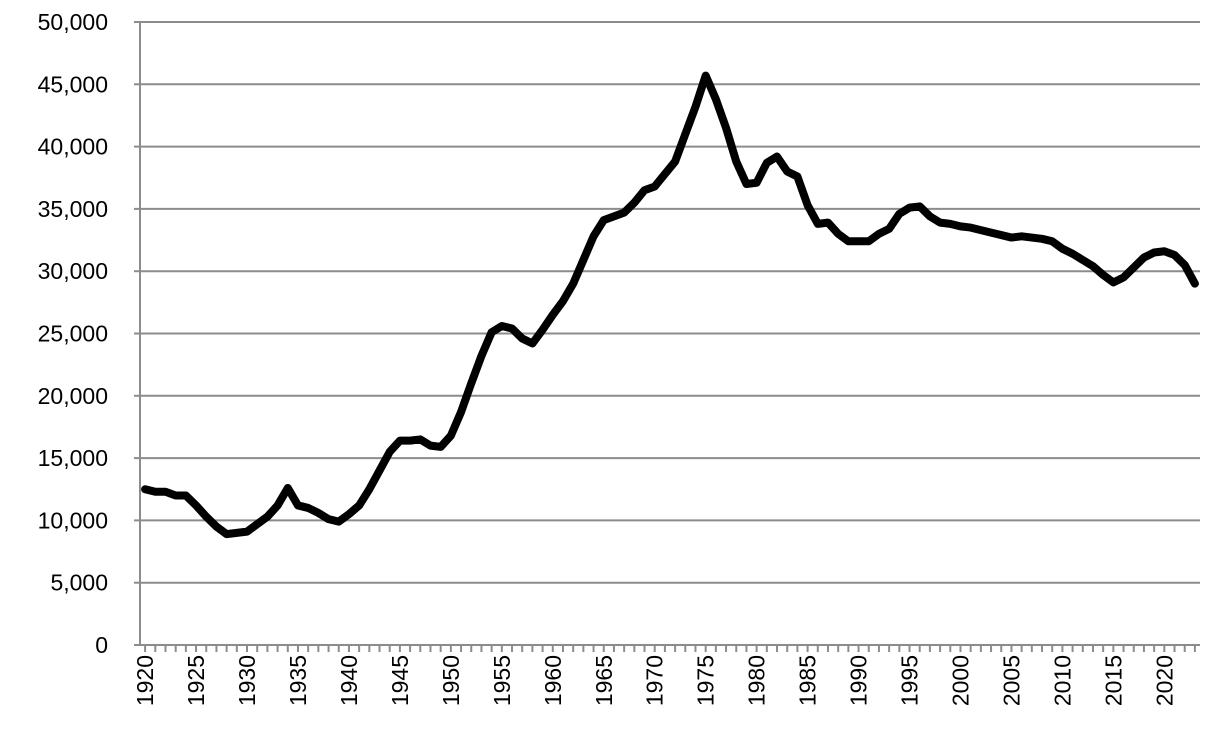 The image size is (1216, 750). What do you see at coordinates (247, 680) in the screenshot?
I see `x-tick-label: 1930` at bounding box center [247, 680].